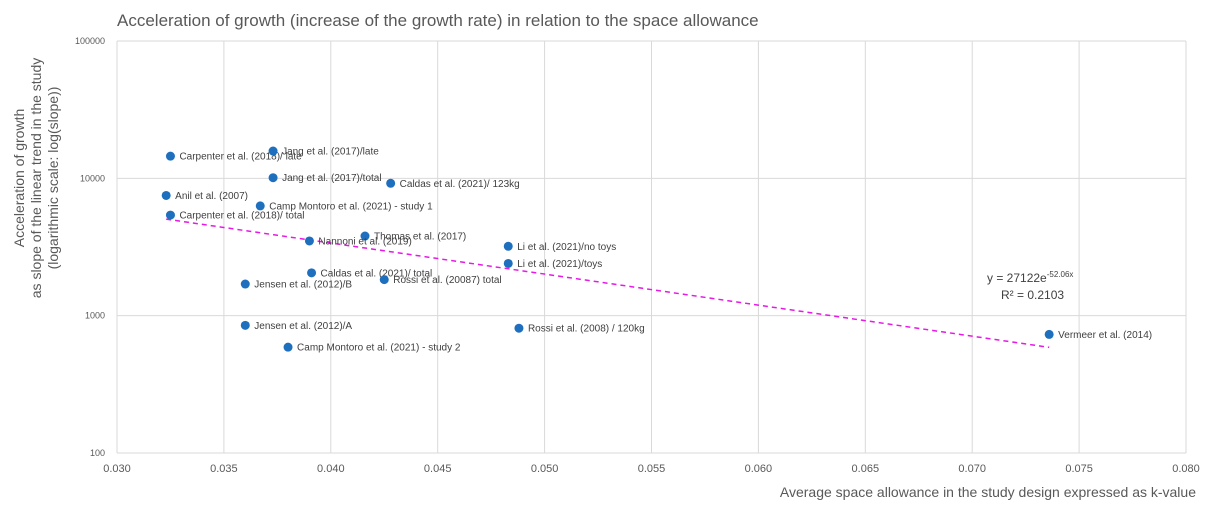  What do you see at coordinates (566, 247) in the screenshot?
I see `data-point-label: Li et al. (2021)/no toys` at bounding box center [566, 247].